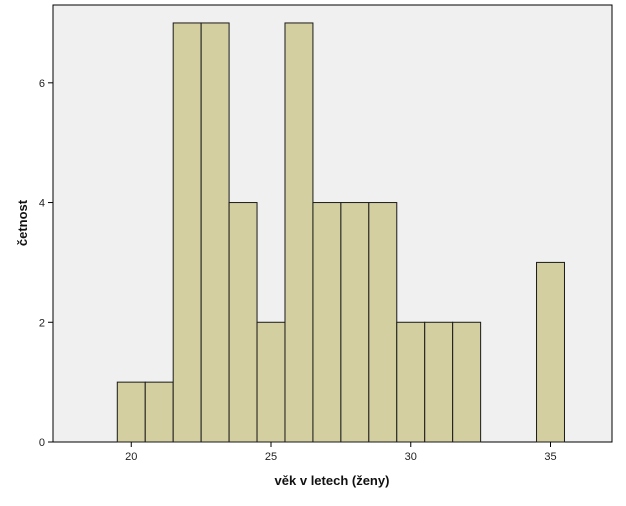 The height and width of the screenshot is (506, 626). I want to click on y-axis: 0 2 4 6, so click(46, 263).